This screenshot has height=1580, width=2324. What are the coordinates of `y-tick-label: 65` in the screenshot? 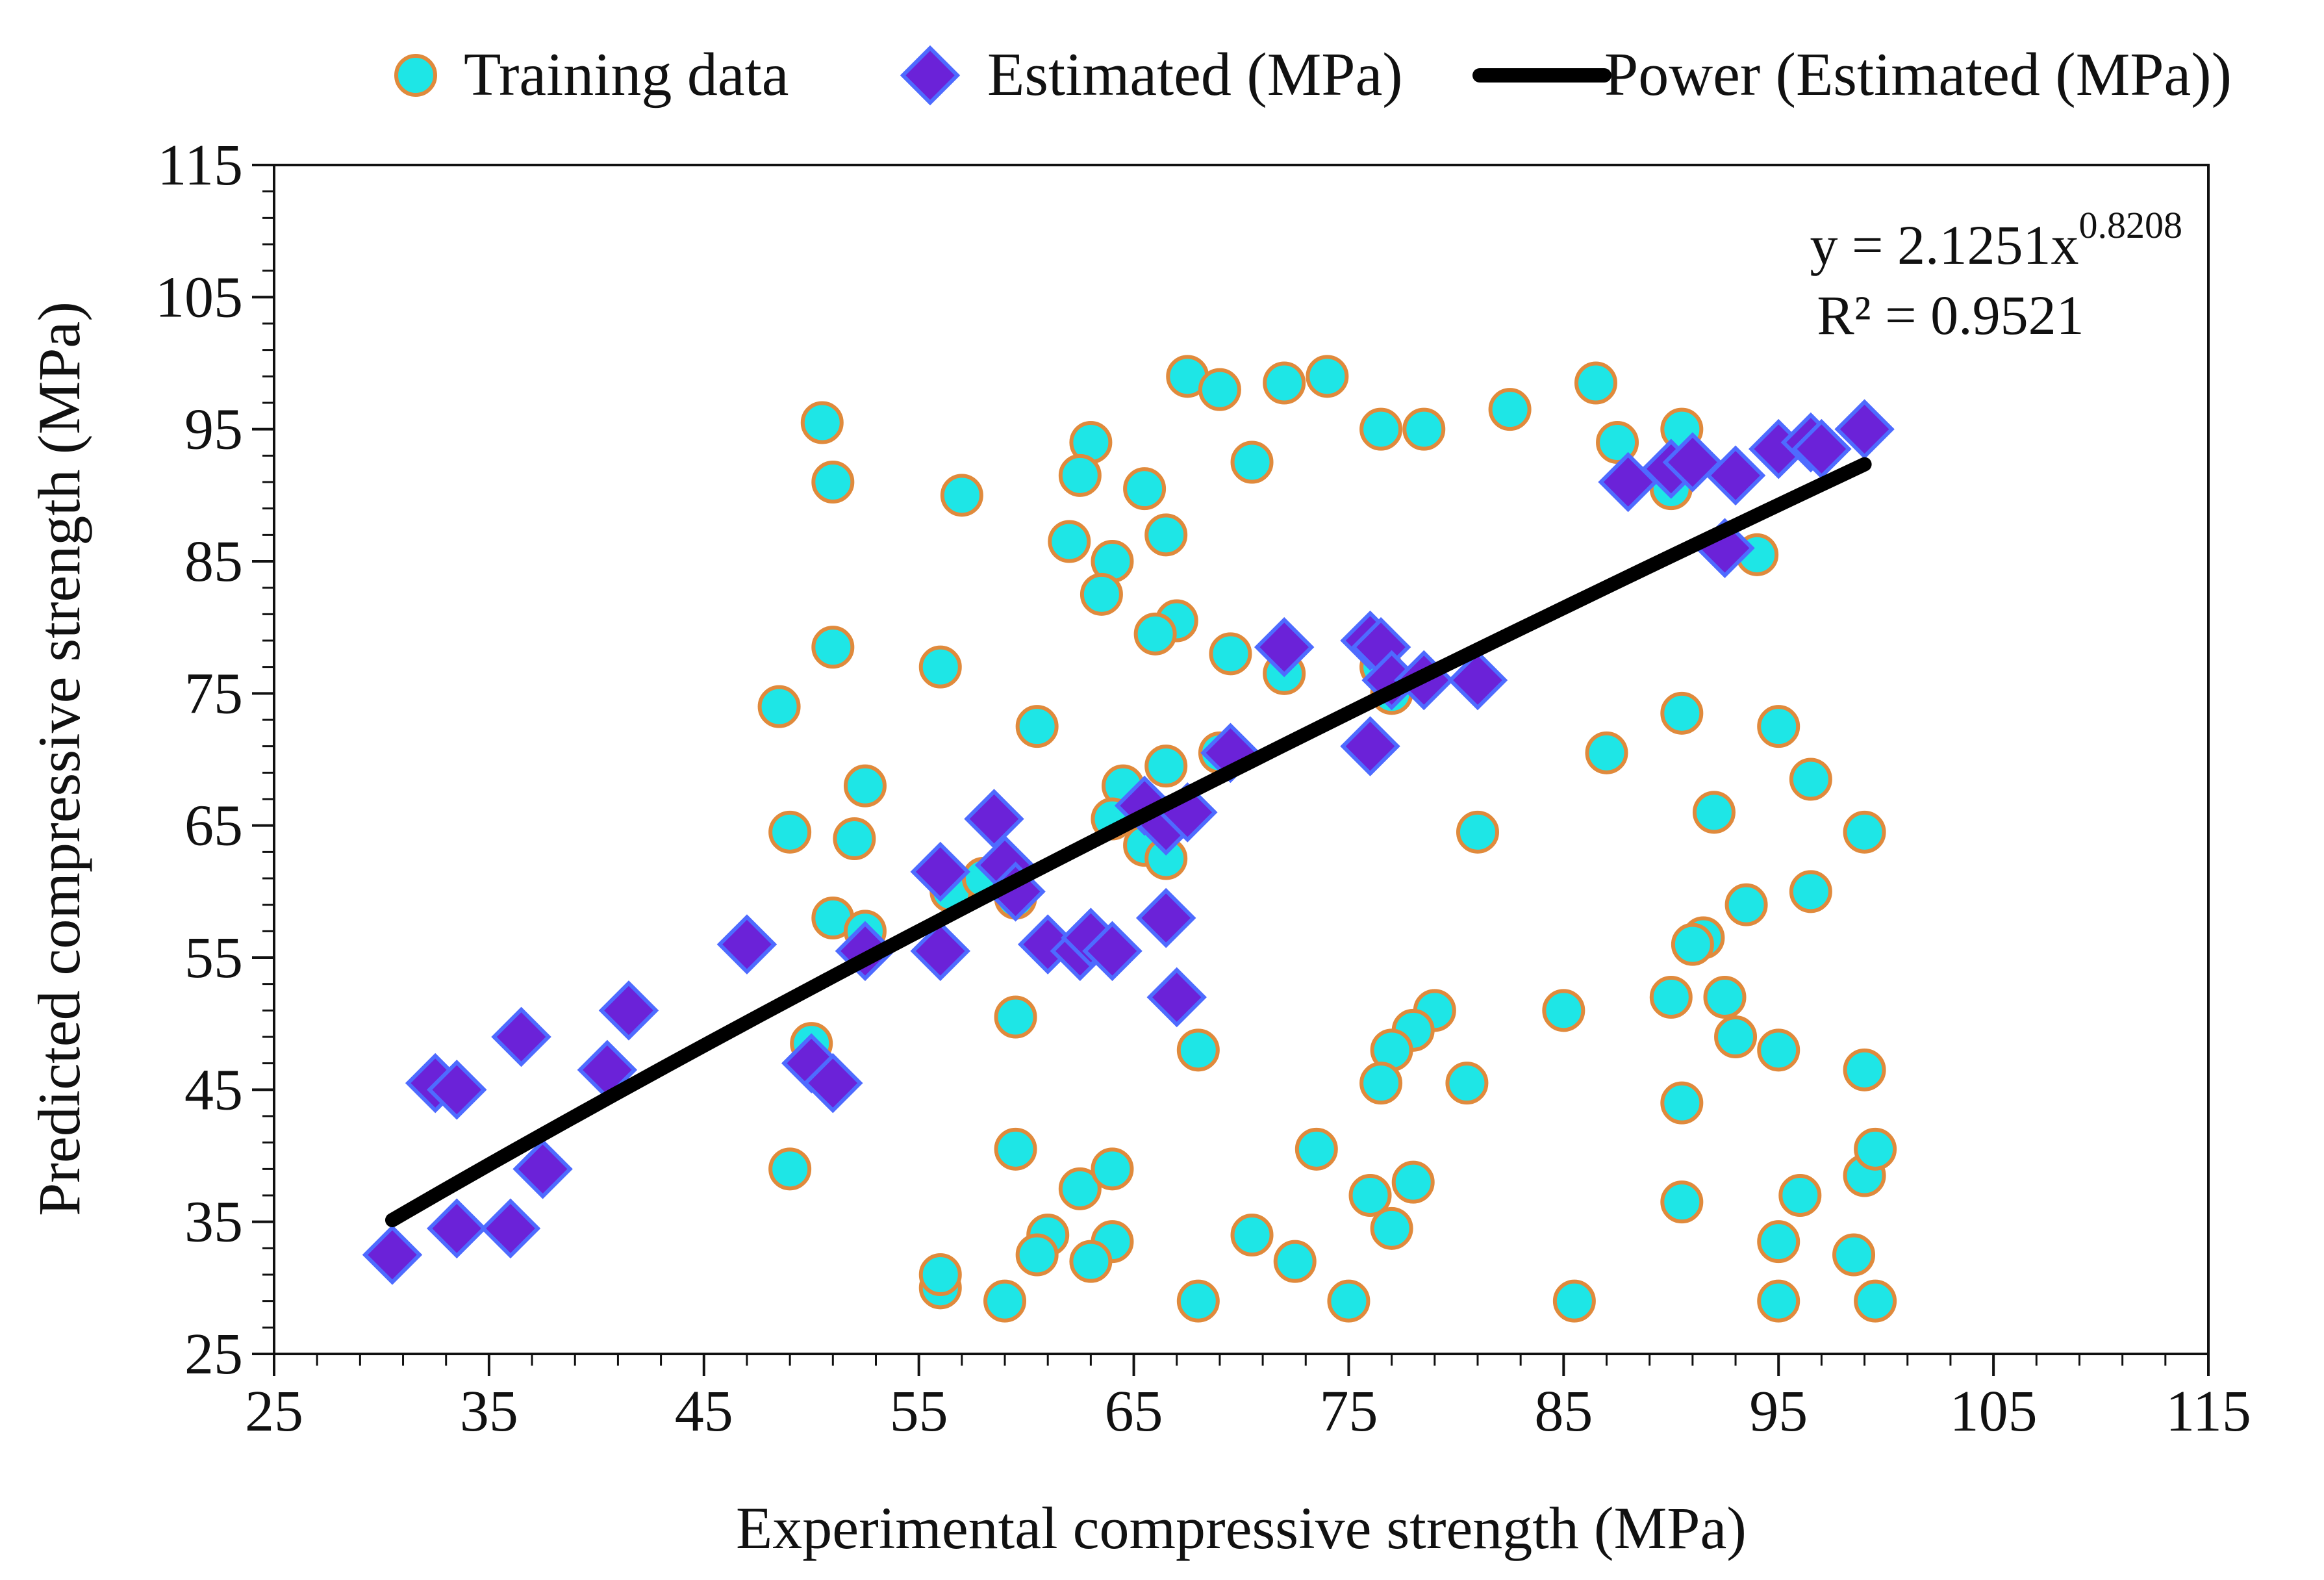 It's located at (213, 826).